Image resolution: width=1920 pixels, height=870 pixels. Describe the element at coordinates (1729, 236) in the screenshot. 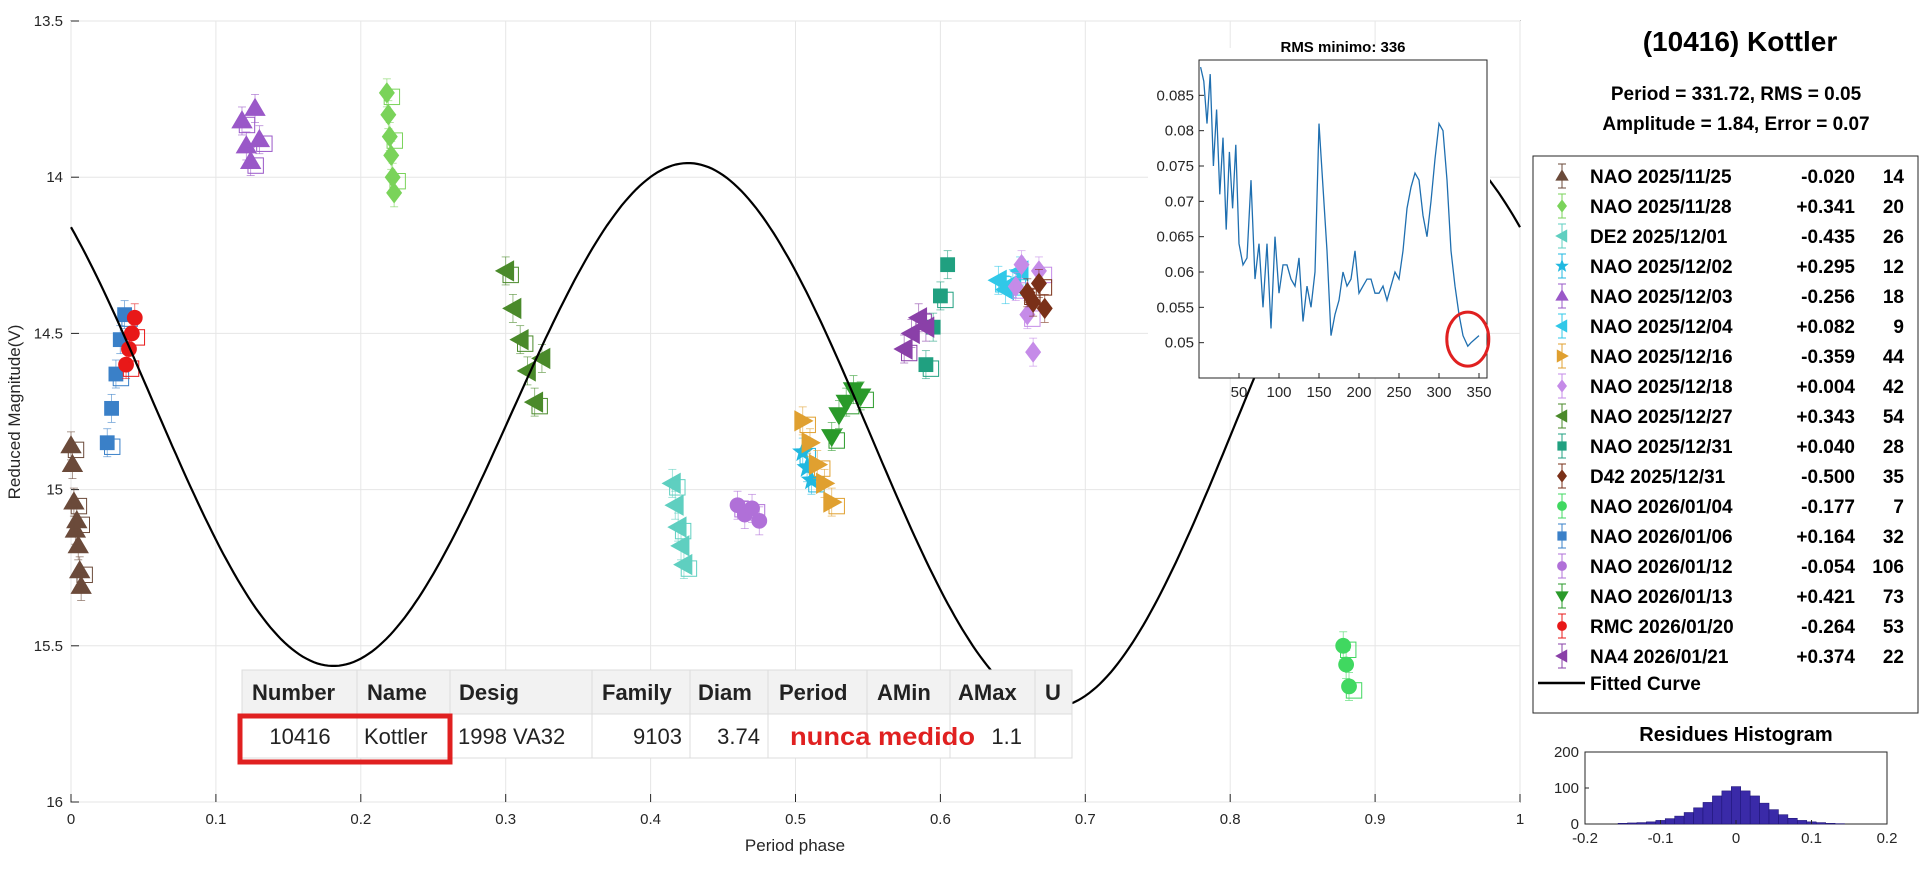

I see `legend-item: DE2 2025/12/01 -0.435 26` at that location.